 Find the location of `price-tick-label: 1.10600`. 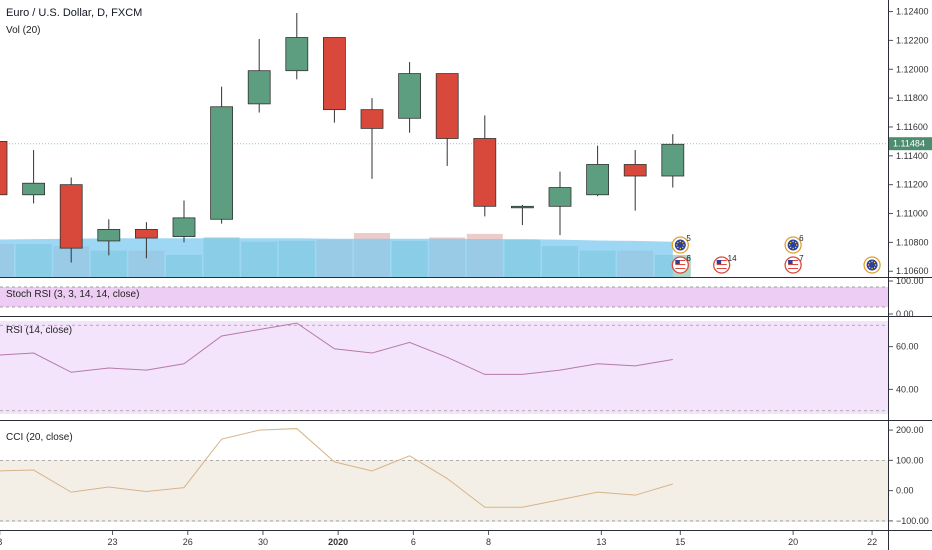

price-tick-label: 1.10600 is located at coordinates (912, 271).